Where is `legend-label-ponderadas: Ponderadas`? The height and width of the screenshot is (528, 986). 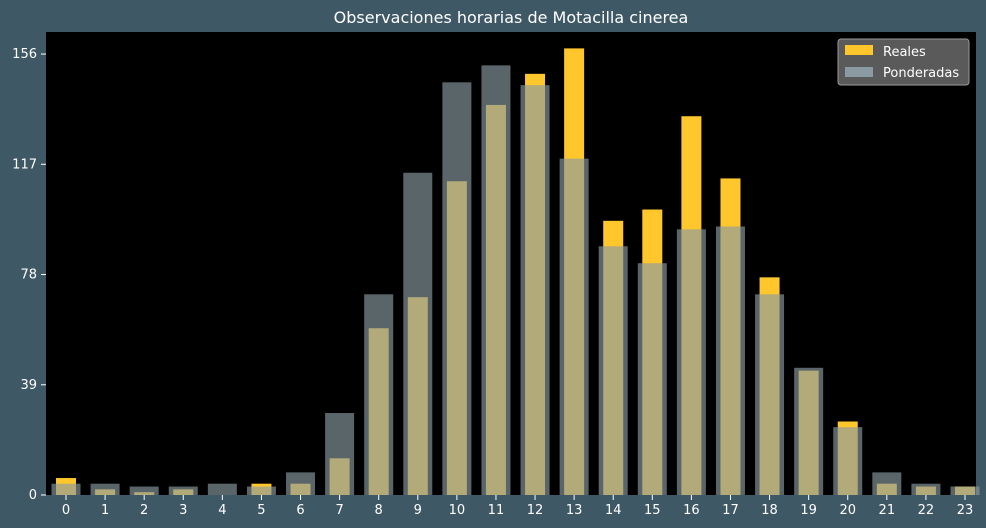
legend-label-ponderadas: Ponderadas is located at coordinates (921, 73).